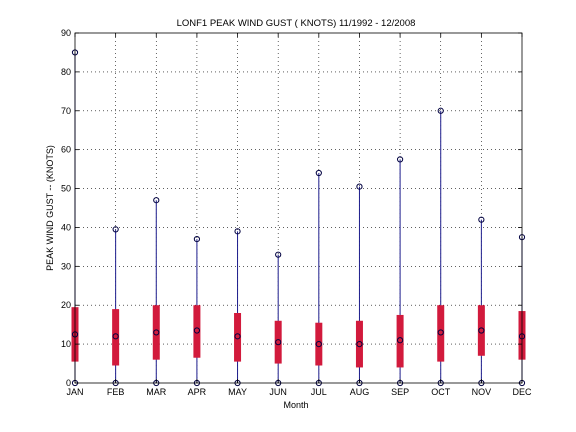  I want to click on x-tick-label: JAN, so click(74, 392).